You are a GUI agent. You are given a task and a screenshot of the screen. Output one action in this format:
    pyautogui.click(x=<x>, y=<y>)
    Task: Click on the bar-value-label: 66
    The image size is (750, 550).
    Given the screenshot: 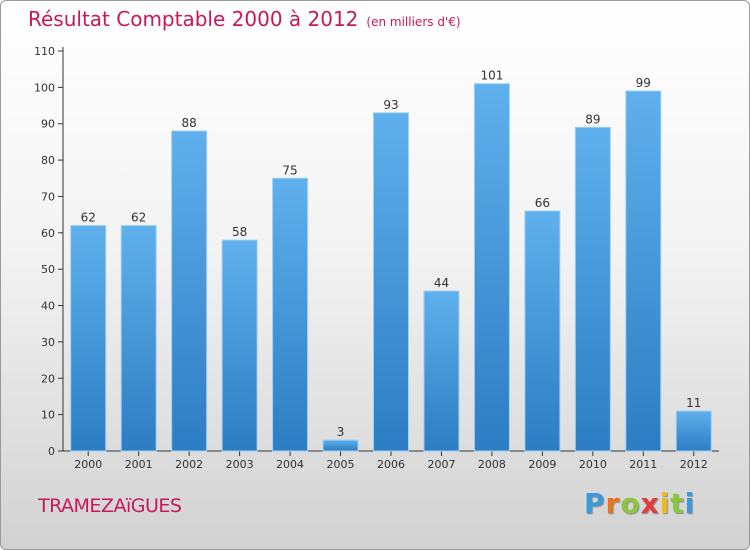 What is the action you would take?
    pyautogui.click(x=542, y=203)
    